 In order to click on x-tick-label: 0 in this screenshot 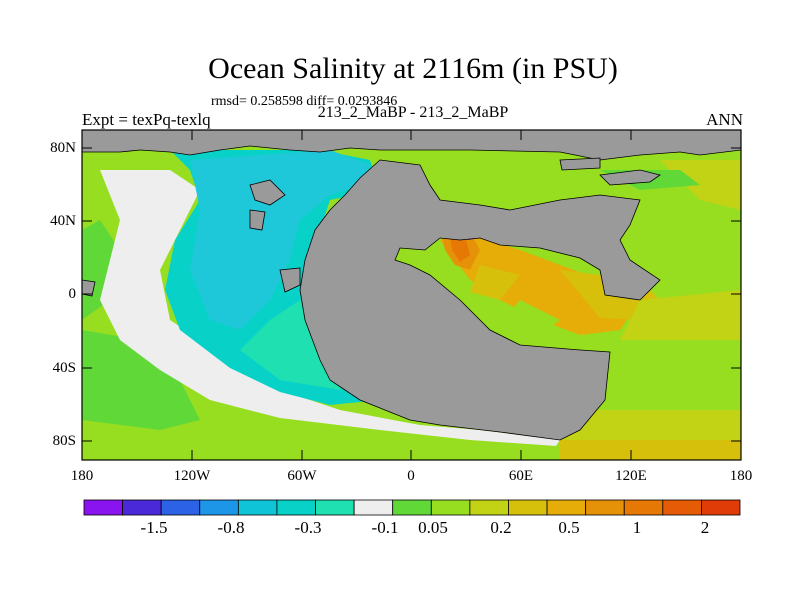, I will do `click(411, 476)`.